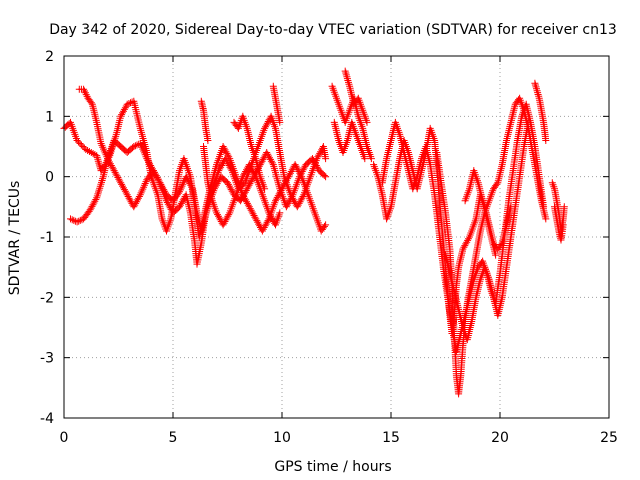  I want to click on y-tick-label: -4, so click(47, 419).